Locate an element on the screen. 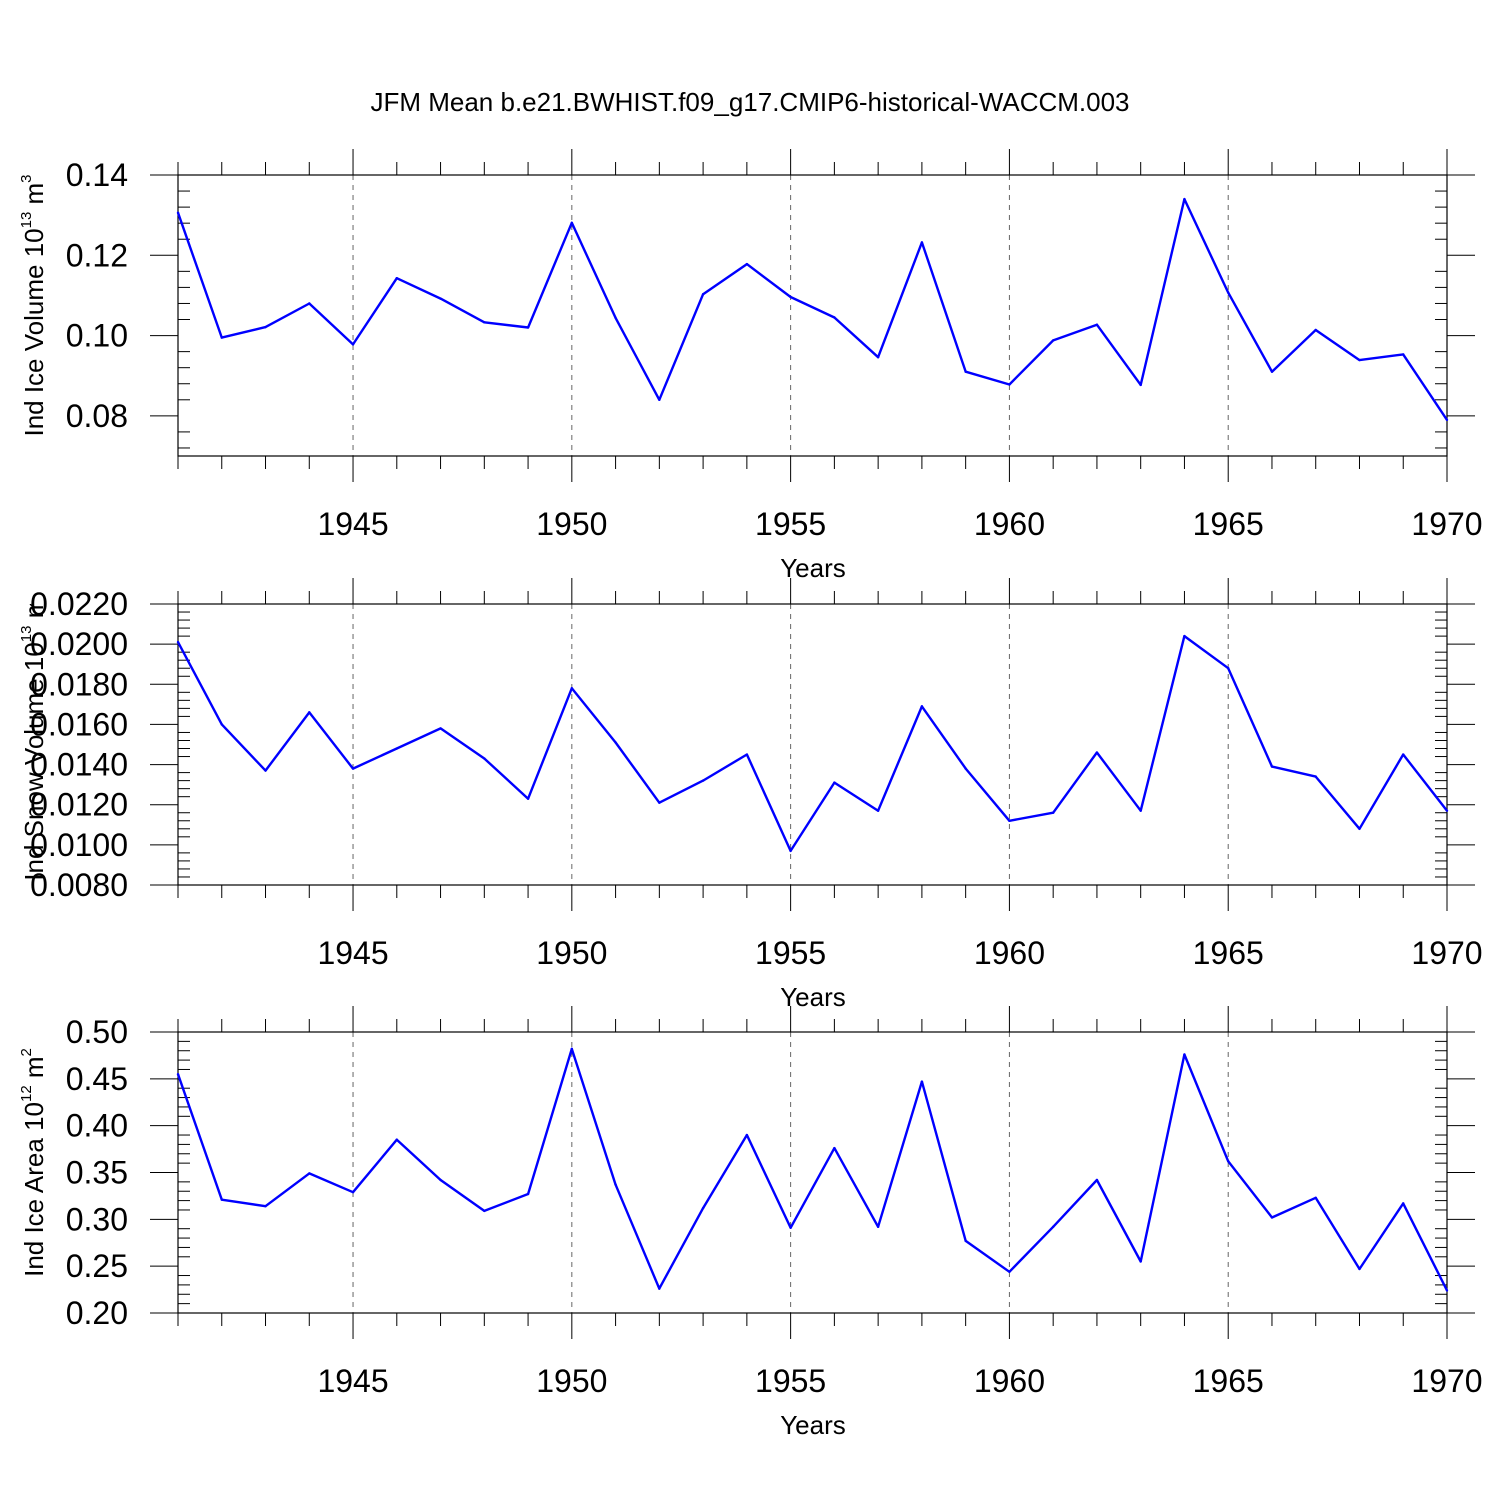  y-axis-title-group: Ind Ice Area 1012 m2 is located at coordinates (33, 1162).